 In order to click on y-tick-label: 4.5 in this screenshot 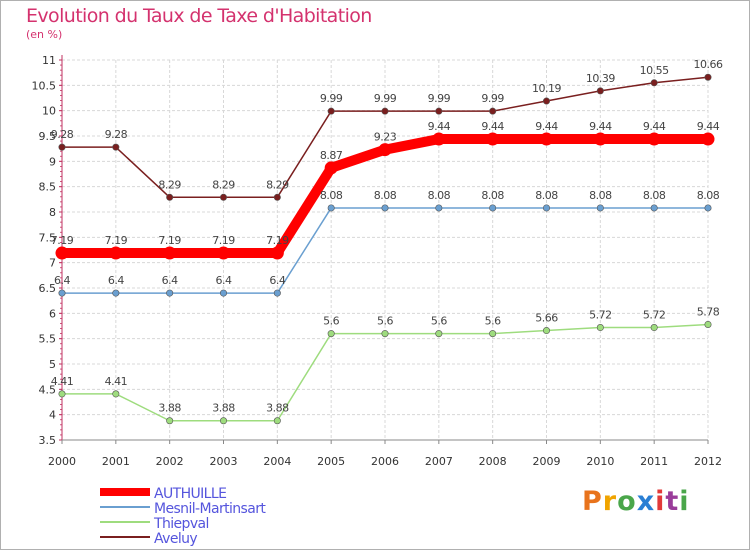, I will do `click(48, 389)`.